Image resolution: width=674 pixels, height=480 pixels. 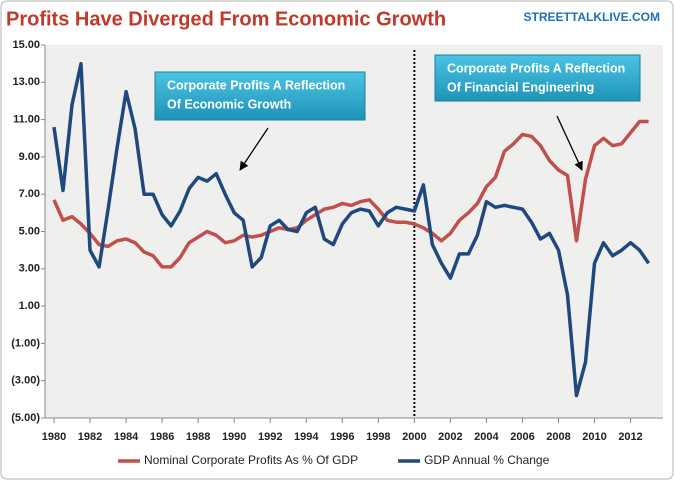 What do you see at coordinates (558, 437) in the screenshot?
I see `x-tick-label: 2008` at bounding box center [558, 437].